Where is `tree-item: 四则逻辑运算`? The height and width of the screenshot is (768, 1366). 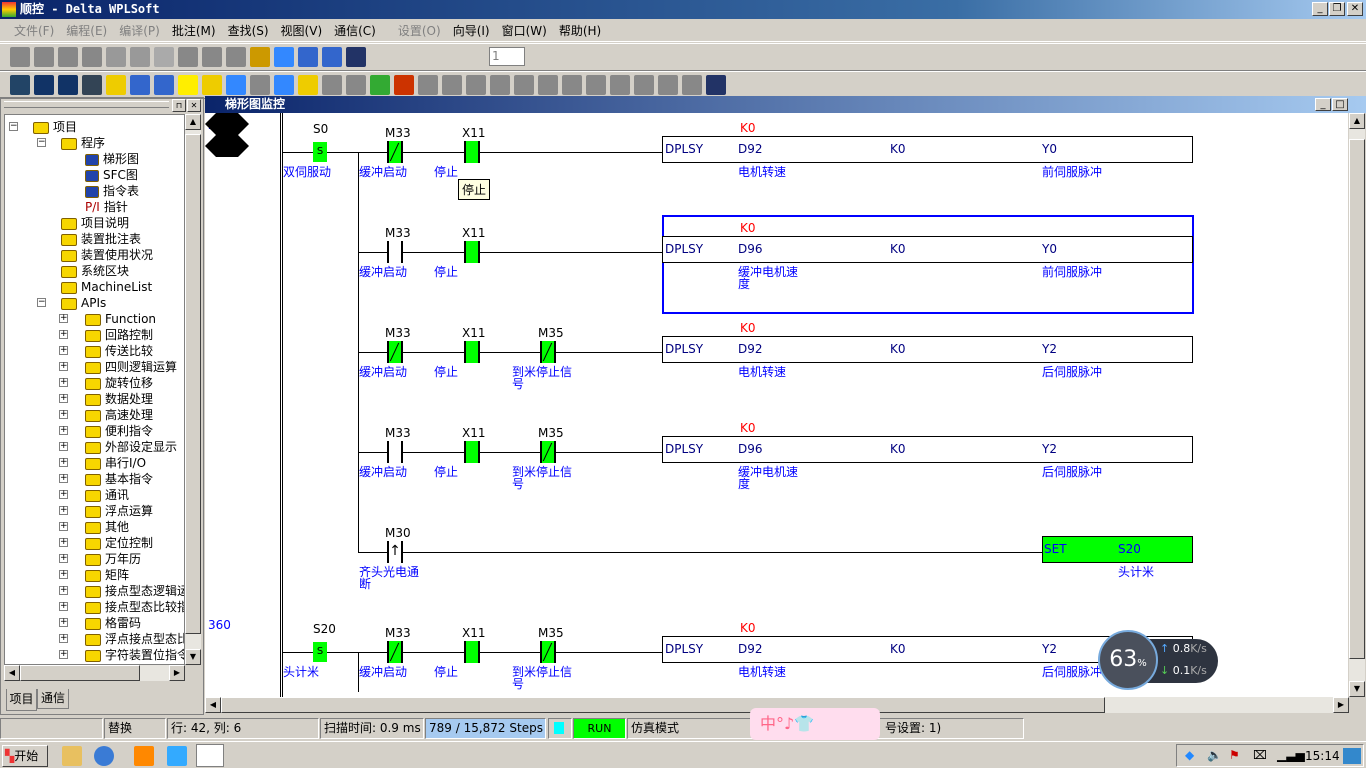 tree-item: 四则逻辑运算 is located at coordinates (131, 367).